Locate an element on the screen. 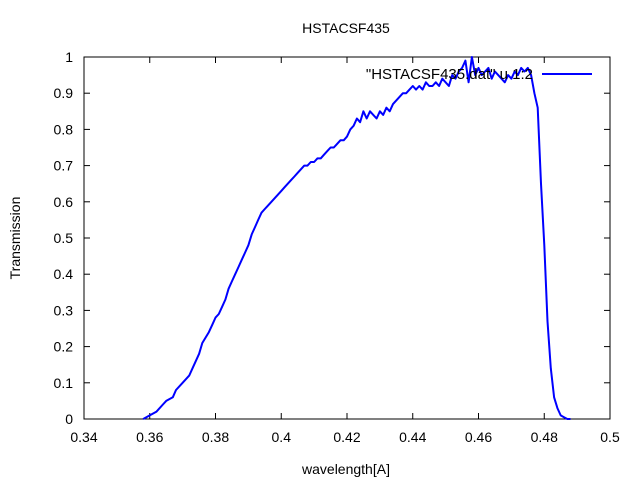  y-tick-label: 0 is located at coordinates (69, 419).